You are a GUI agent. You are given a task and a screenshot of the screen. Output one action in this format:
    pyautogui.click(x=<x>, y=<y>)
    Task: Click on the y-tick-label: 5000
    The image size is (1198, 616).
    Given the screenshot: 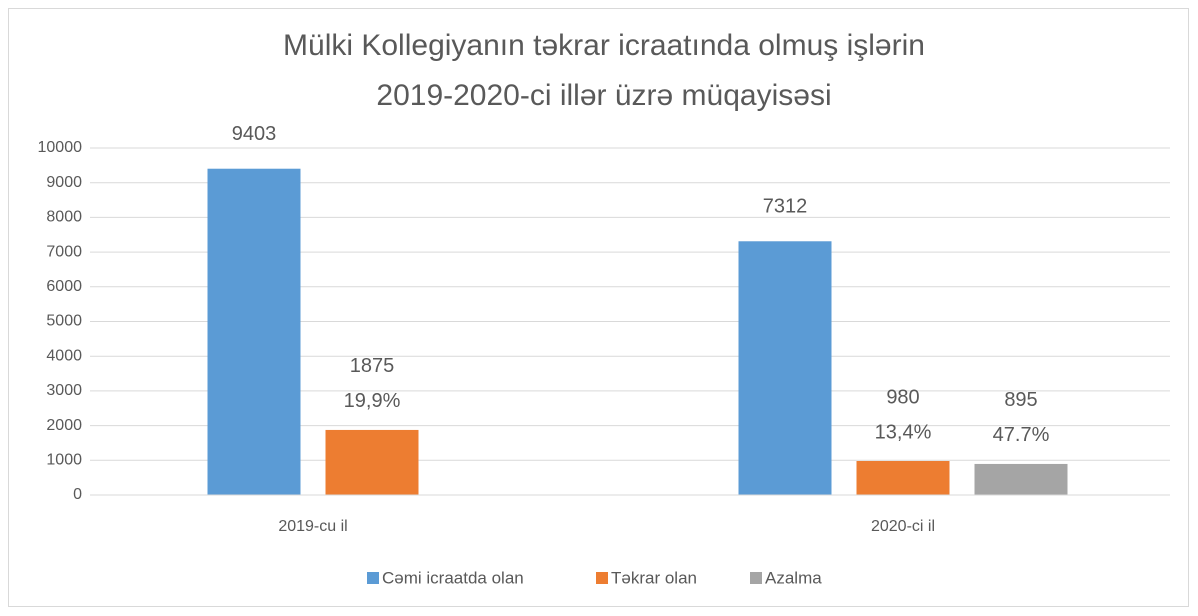 What is the action you would take?
    pyautogui.click(x=64, y=321)
    